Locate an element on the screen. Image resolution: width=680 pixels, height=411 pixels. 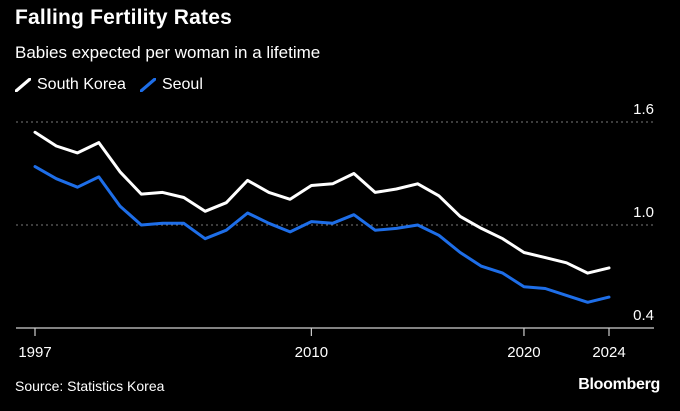
x-tick-label: 1997 is located at coordinates (34, 352).